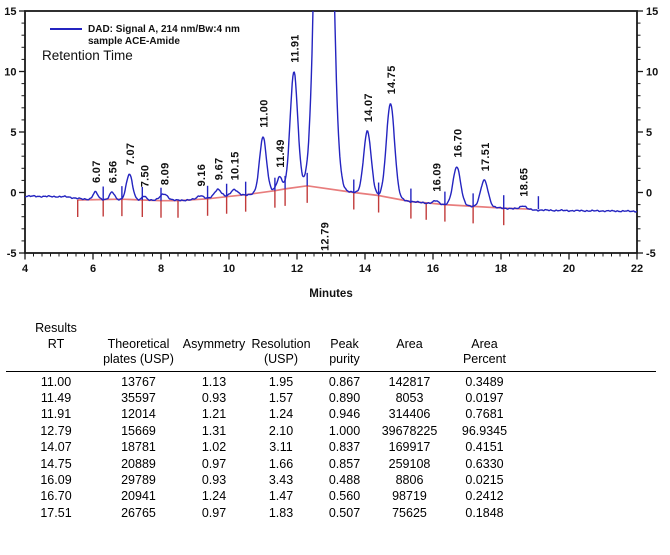  What do you see at coordinates (138, 463) in the screenshot?
I see `table-cell: 20889` at bounding box center [138, 463].